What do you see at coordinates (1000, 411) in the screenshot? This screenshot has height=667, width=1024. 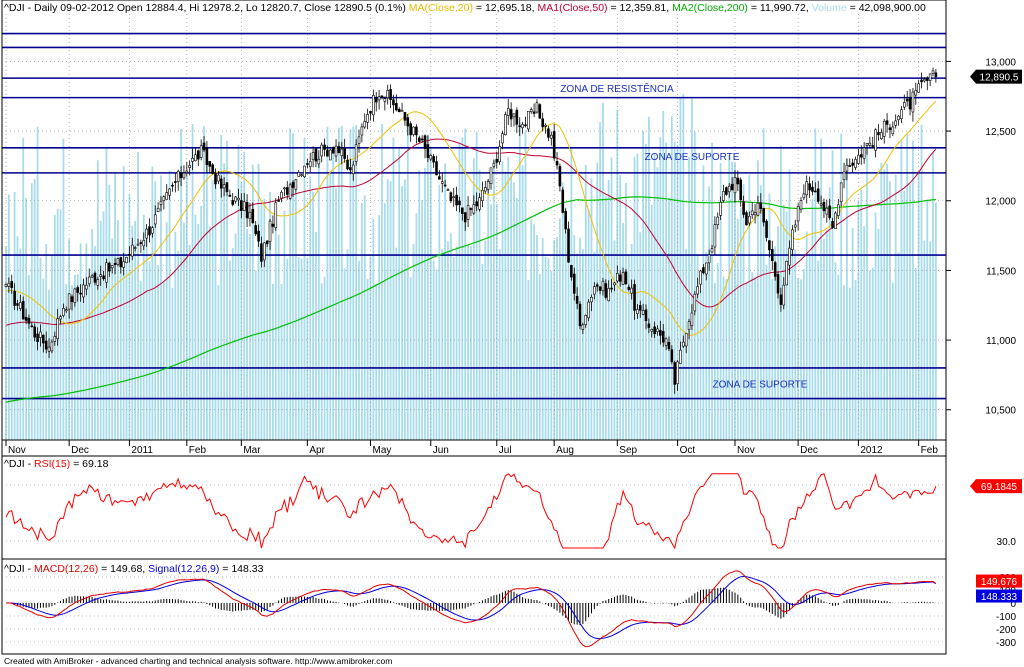 I see `price-tick-label: 10,500` at bounding box center [1000, 411].